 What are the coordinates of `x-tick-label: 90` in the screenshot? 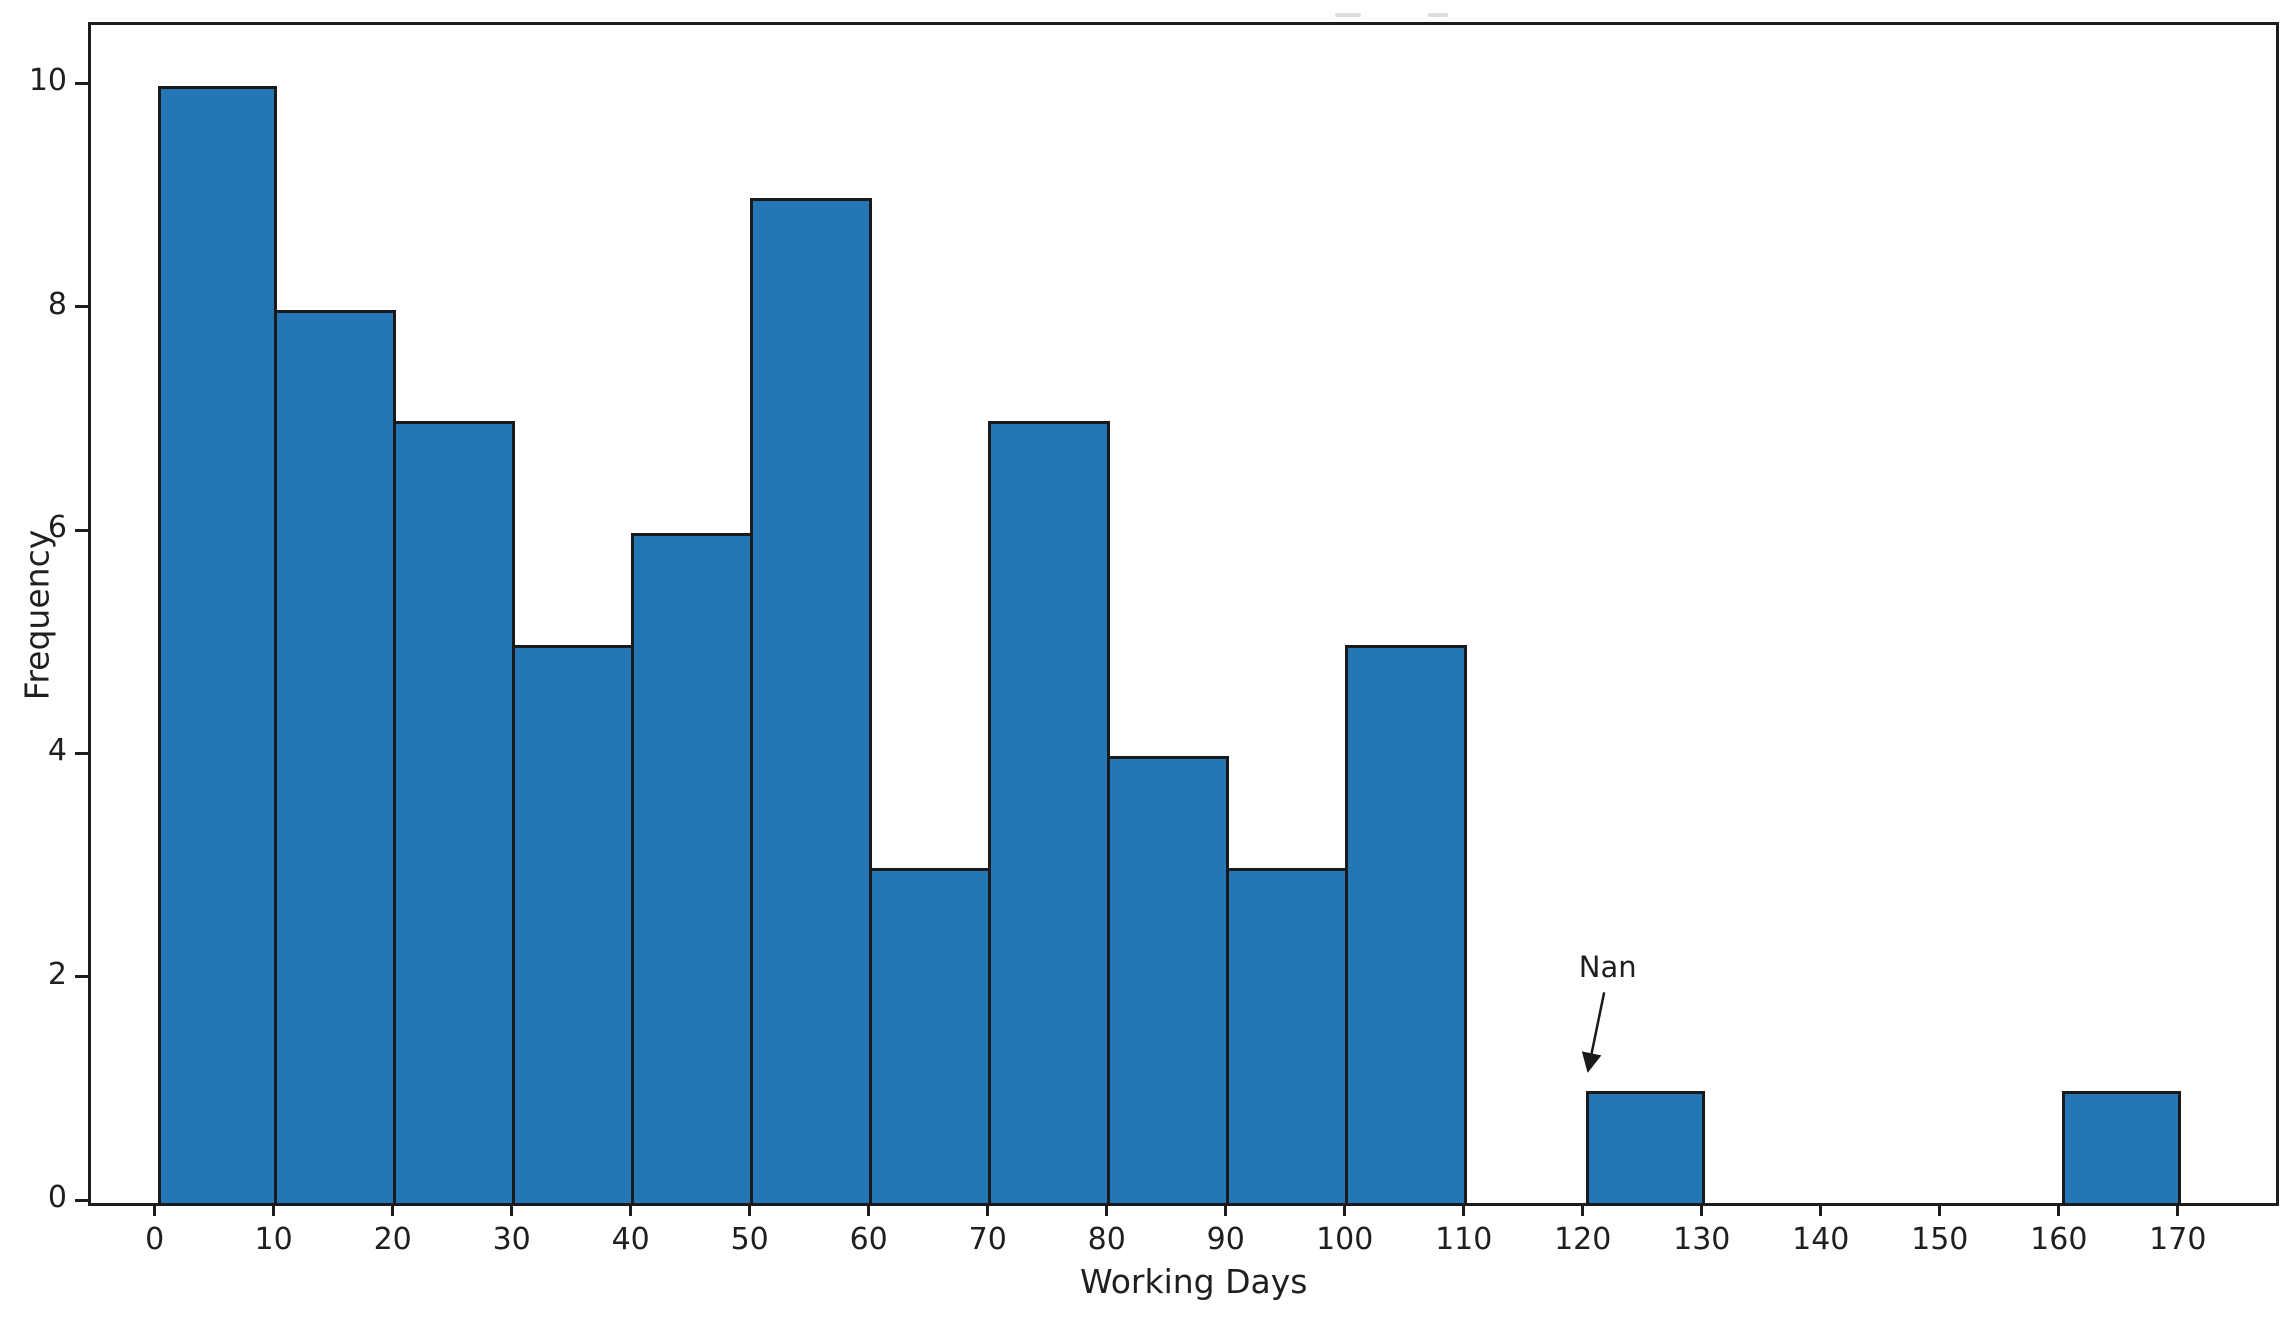 It's located at (1225, 1239).